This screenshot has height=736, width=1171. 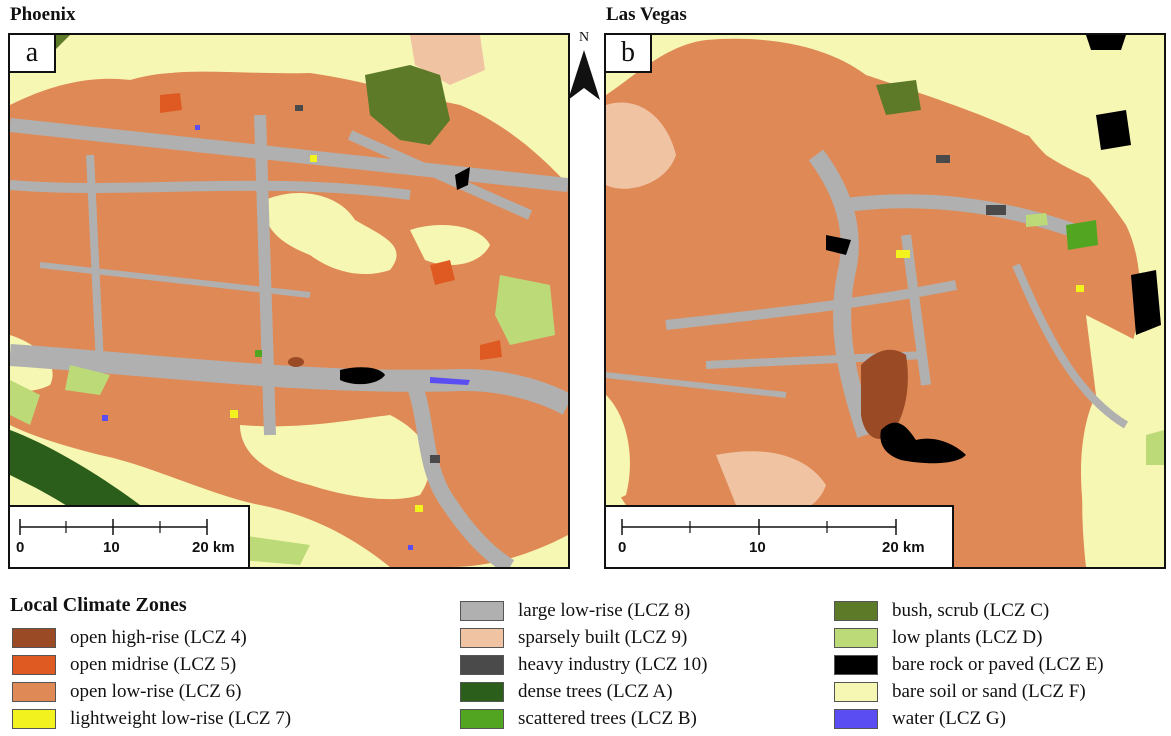 I want to click on legend-item-lcz-7: lightweight low-rise (LCZ 7), so click(x=151, y=719).